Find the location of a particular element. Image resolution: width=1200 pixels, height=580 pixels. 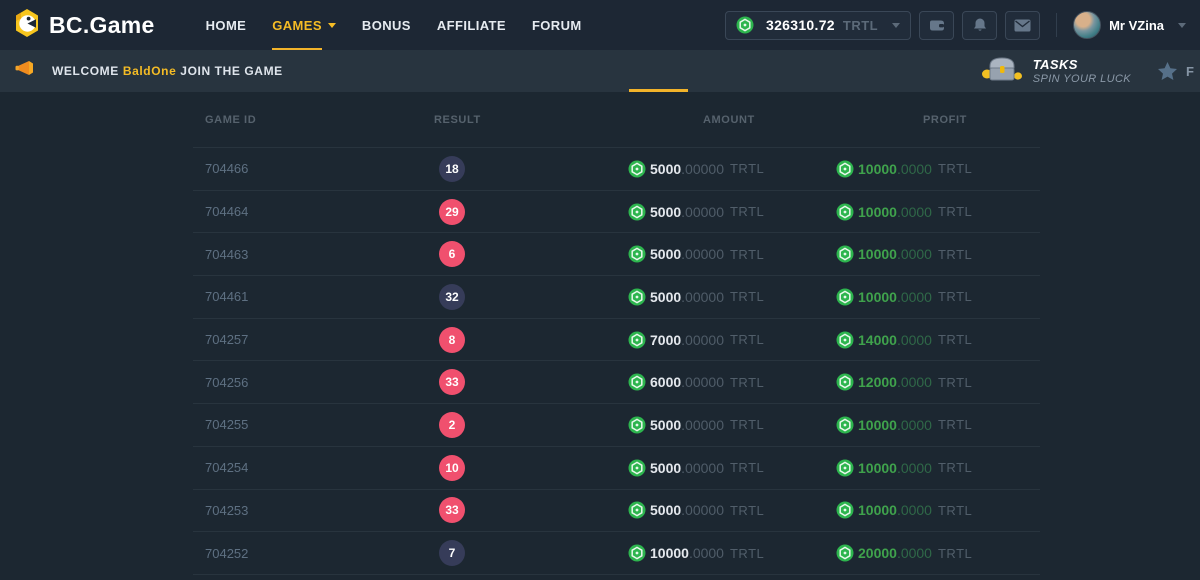

table-row: 704463 6 5000.00000 TRTL is located at coordinates (616, 255).